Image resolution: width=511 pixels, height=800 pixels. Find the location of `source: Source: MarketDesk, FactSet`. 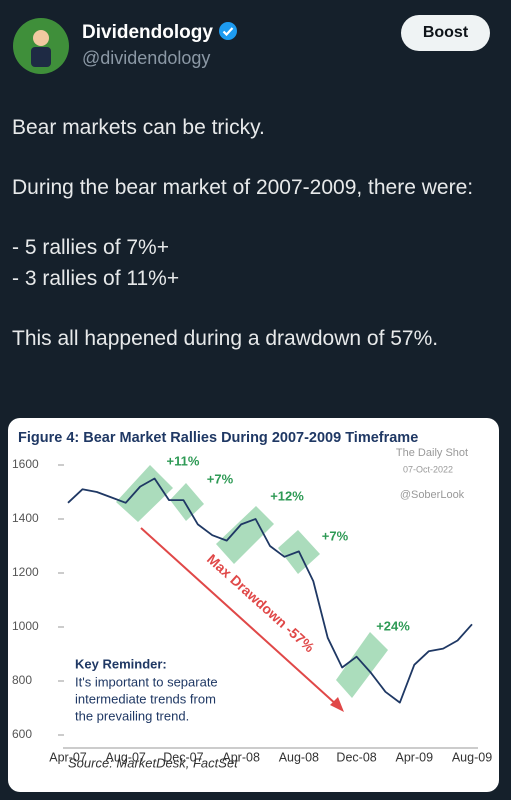

source: Source: MarketDesk, FactSet is located at coordinates (153, 762).